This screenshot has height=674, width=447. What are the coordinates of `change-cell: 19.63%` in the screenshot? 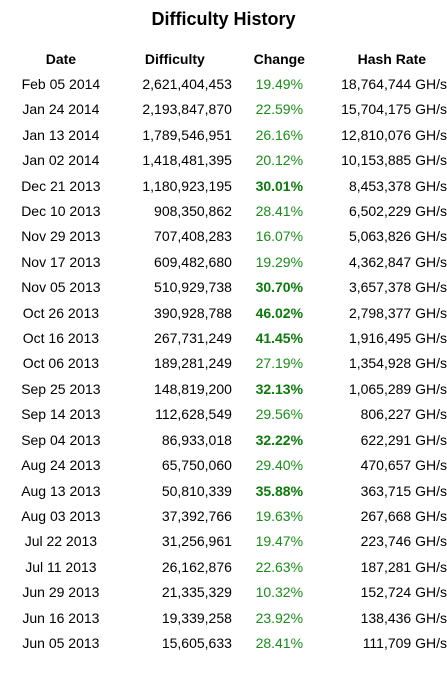 It's located at (279, 515).